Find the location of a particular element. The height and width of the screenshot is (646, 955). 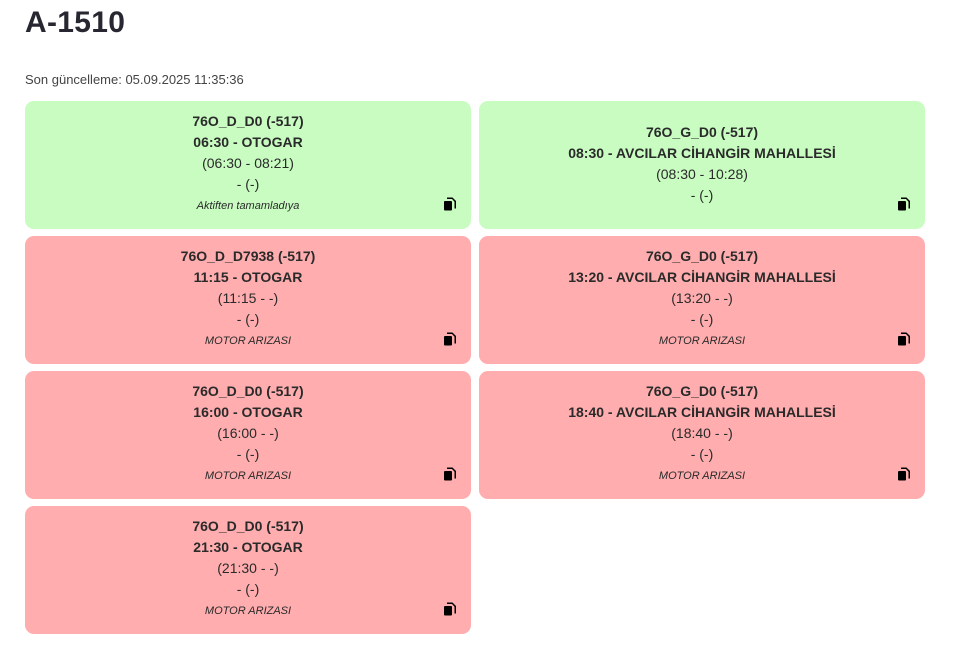

trip-line-code: 76O_D_D7938 (-517) is located at coordinates (248, 256).